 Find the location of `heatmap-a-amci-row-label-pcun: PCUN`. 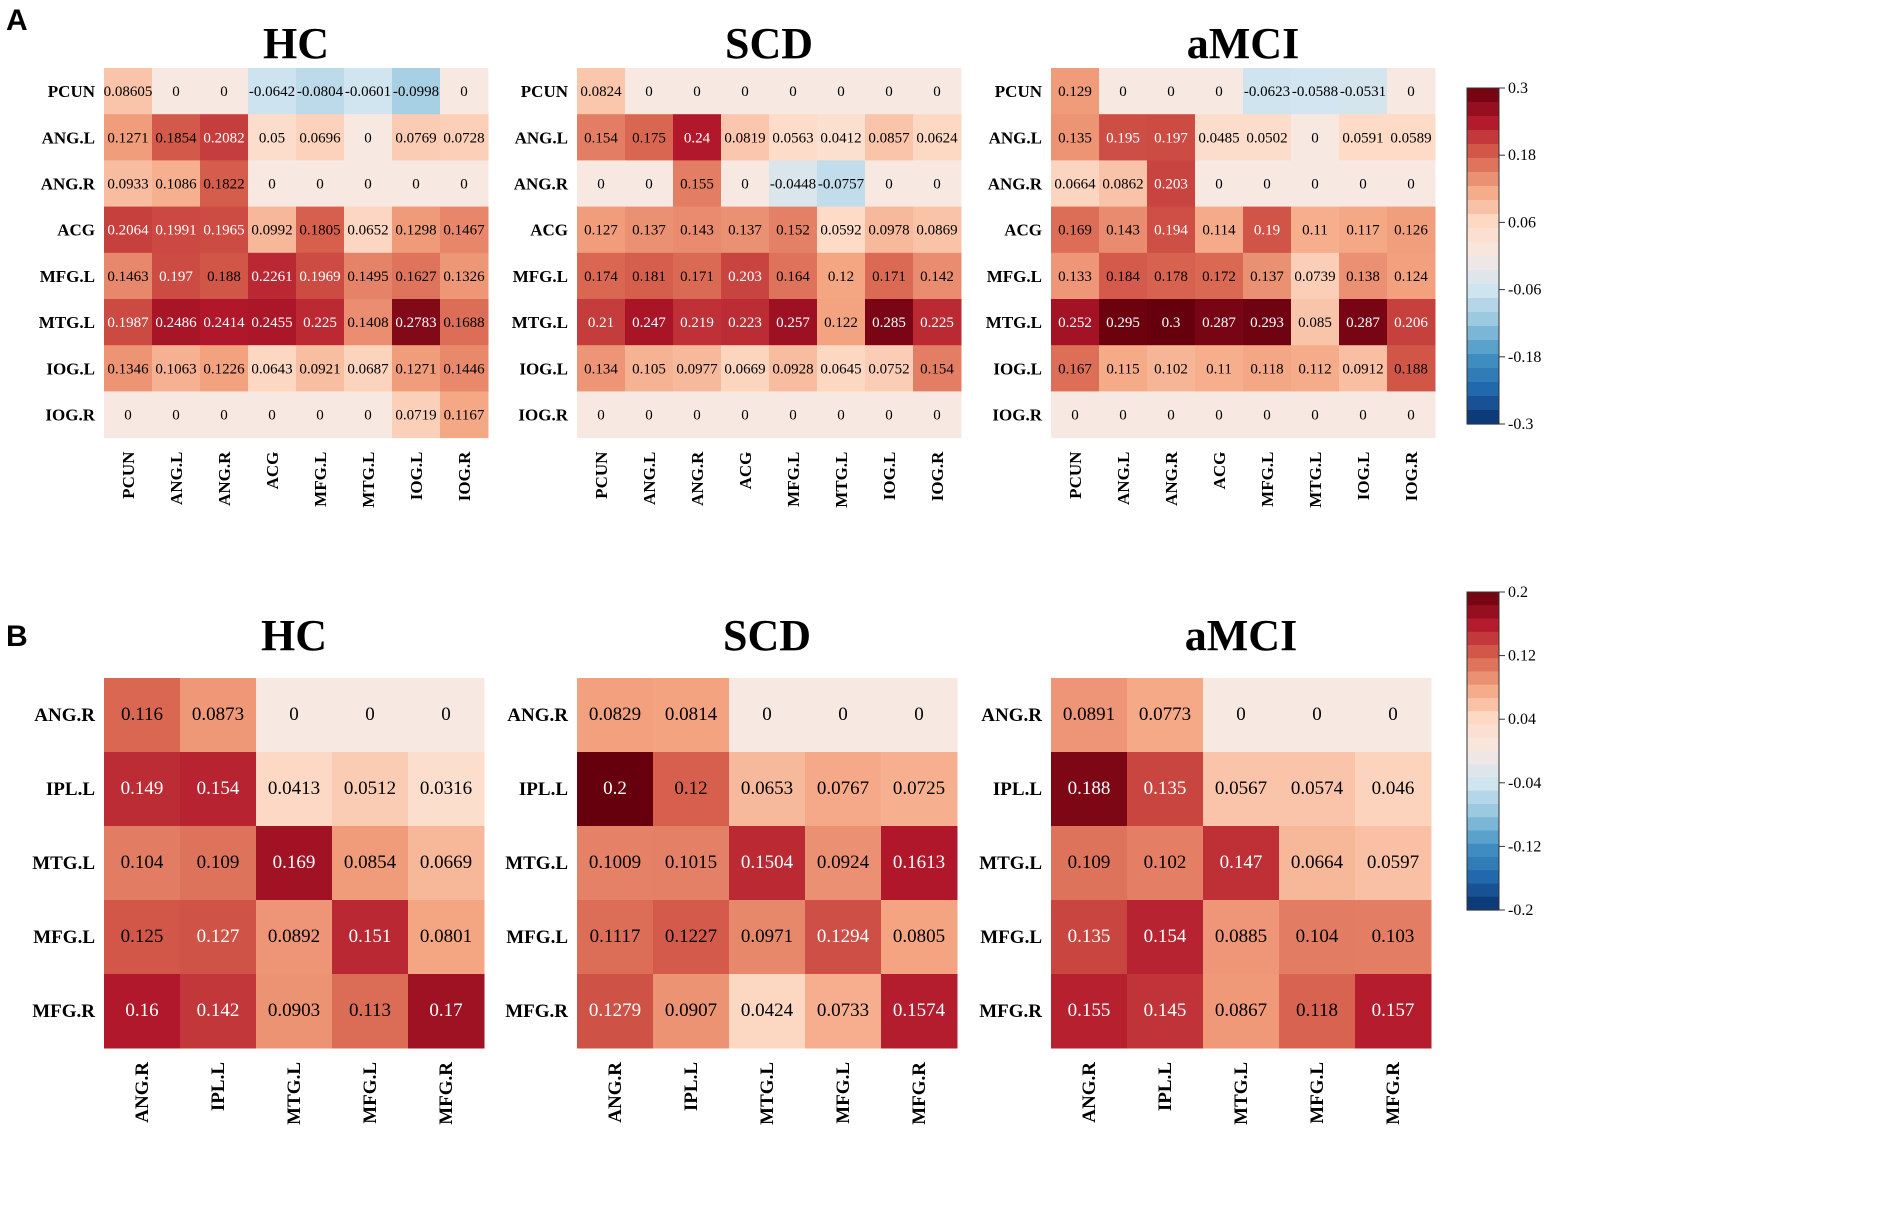

heatmap-a-amci-row-label-pcun: PCUN is located at coordinates (1019, 91).